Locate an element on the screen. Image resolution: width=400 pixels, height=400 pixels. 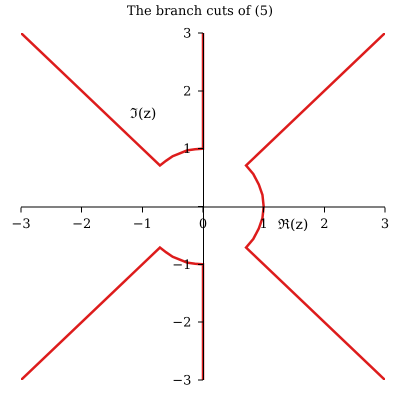
x-axis-title: ℜ(z) is located at coordinates (293, 225).